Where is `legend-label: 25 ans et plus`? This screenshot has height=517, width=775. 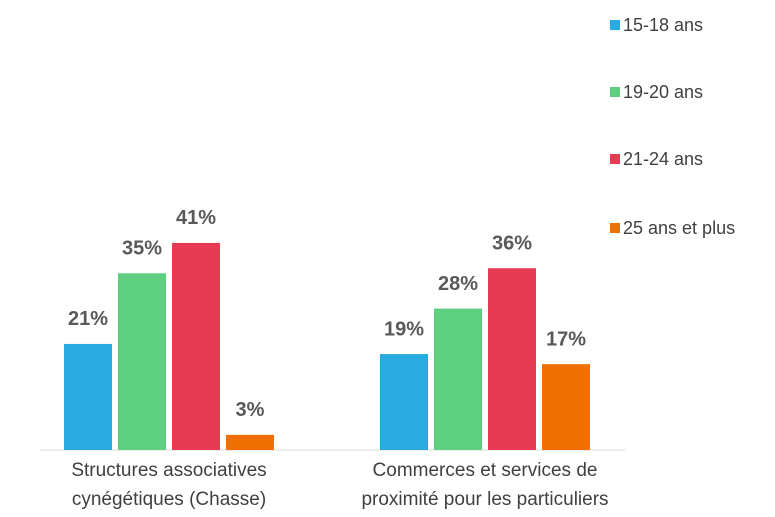 legend-label: 25 ans et plus is located at coordinates (679, 228).